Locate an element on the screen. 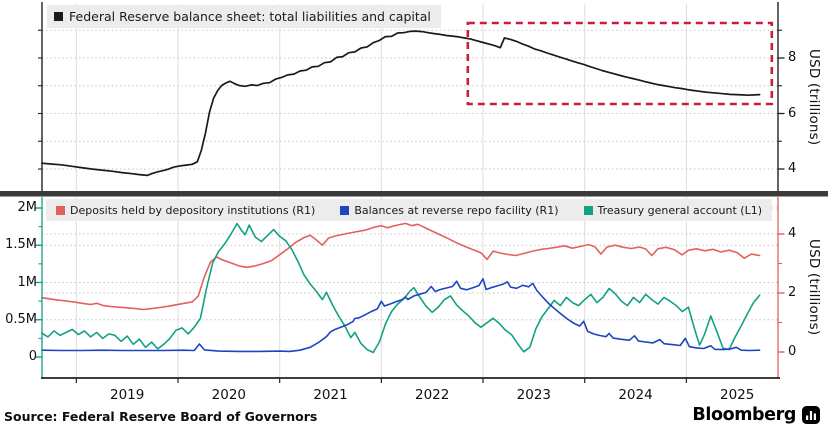 The height and width of the screenshot is (433, 828). legend-item-reverse-repo: Balances at reverse repo facility (R1) is located at coordinates (449, 210).